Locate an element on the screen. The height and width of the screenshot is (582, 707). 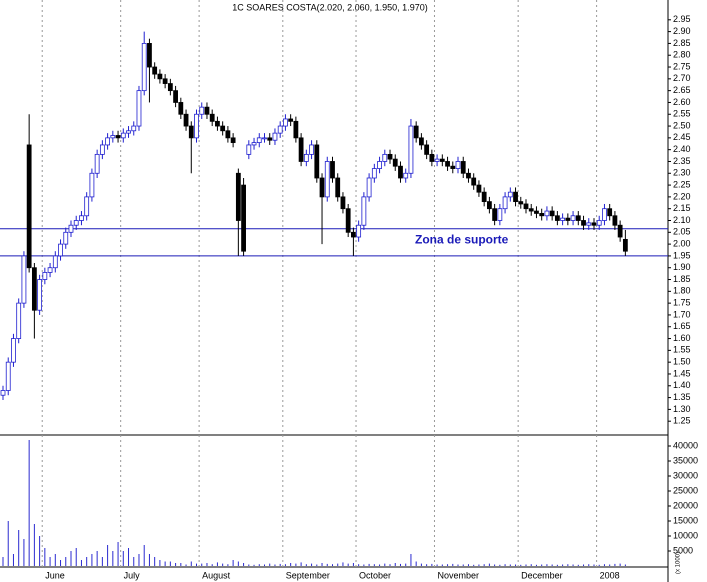
volume-axis-label: (x 1000) is located at coordinates (679, 563).